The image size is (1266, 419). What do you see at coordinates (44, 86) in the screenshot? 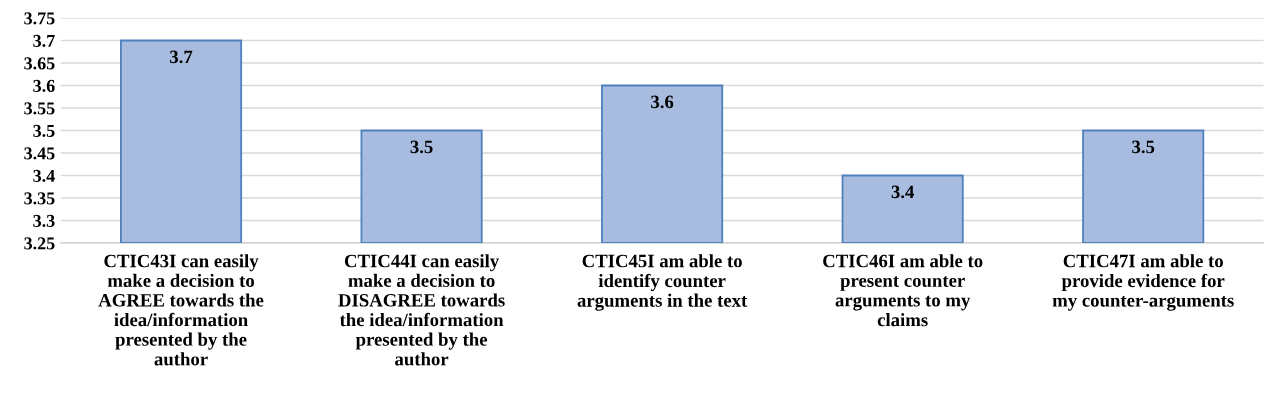
I see `y-tick-label: 3.6` at bounding box center [44, 86].